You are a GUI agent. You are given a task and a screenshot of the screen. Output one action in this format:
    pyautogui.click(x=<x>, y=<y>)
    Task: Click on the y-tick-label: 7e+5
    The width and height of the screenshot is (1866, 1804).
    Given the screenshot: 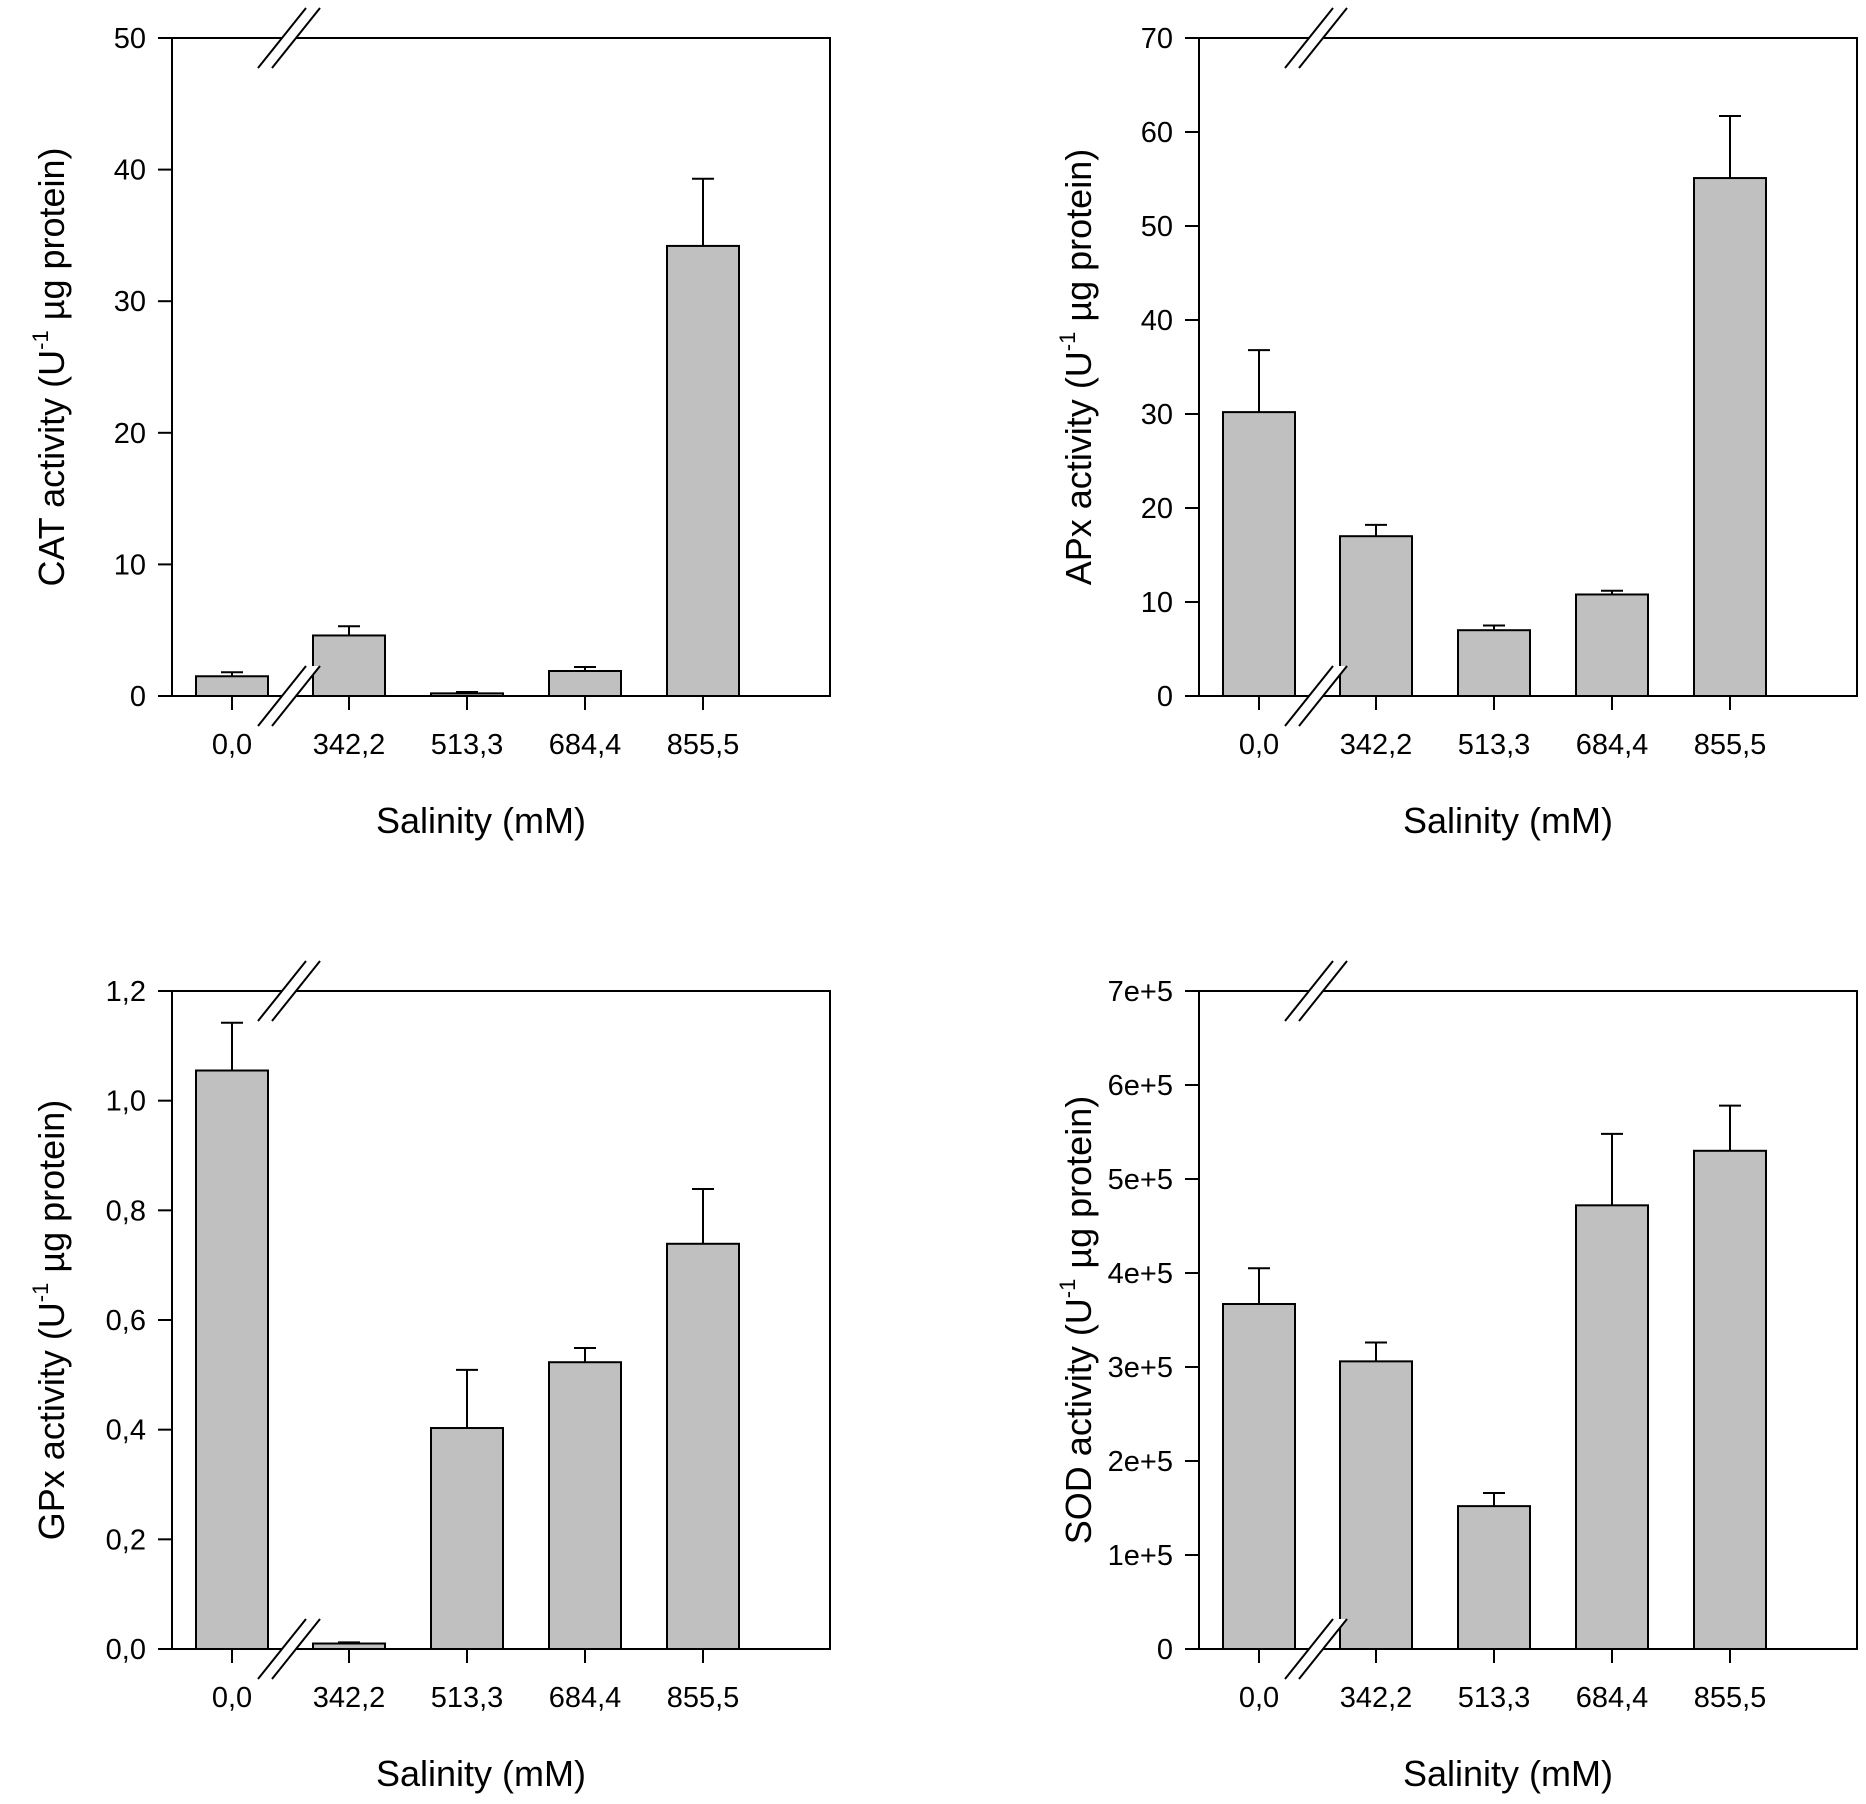 What is the action you would take?
    pyautogui.click(x=1140, y=992)
    